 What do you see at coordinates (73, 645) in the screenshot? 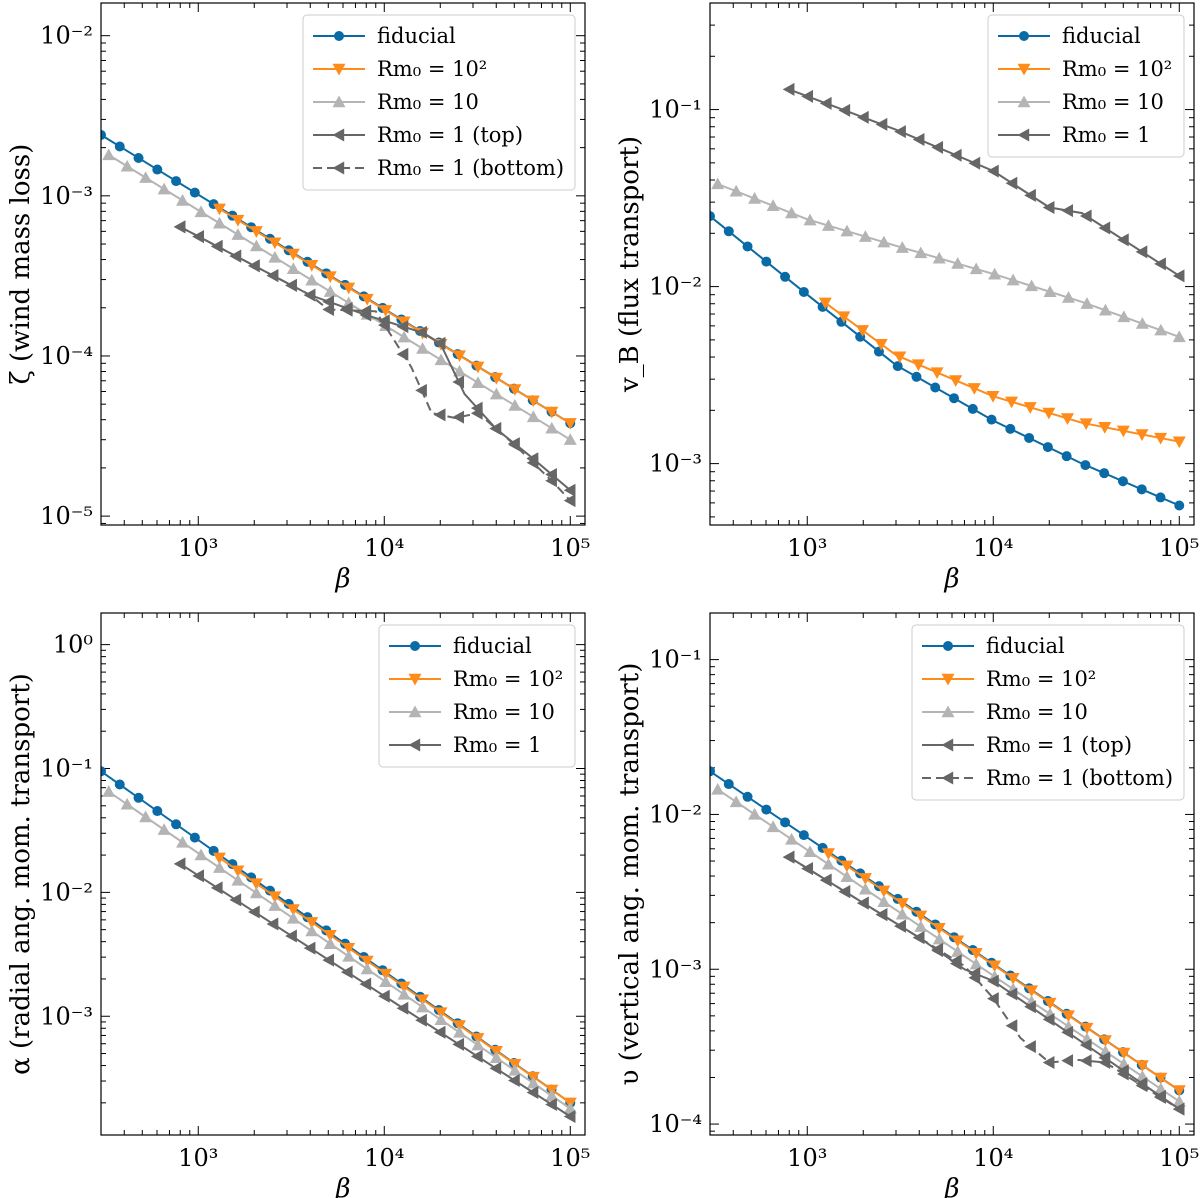
I see `y-tick-label: 10⁰` at bounding box center [73, 645].